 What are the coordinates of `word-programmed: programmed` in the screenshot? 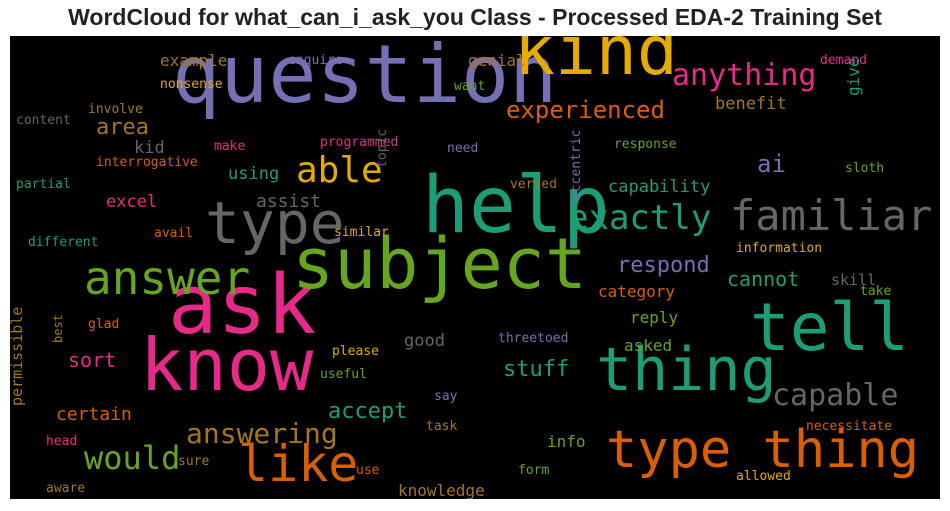 It's located at (359, 142).